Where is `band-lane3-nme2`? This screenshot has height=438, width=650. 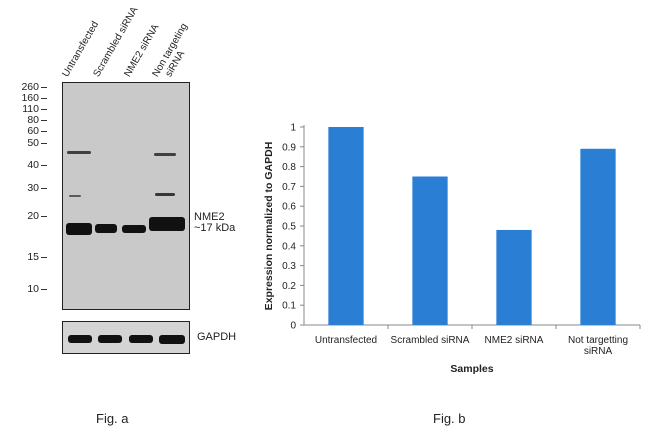
band-lane3-nme2 is located at coordinates (134, 229).